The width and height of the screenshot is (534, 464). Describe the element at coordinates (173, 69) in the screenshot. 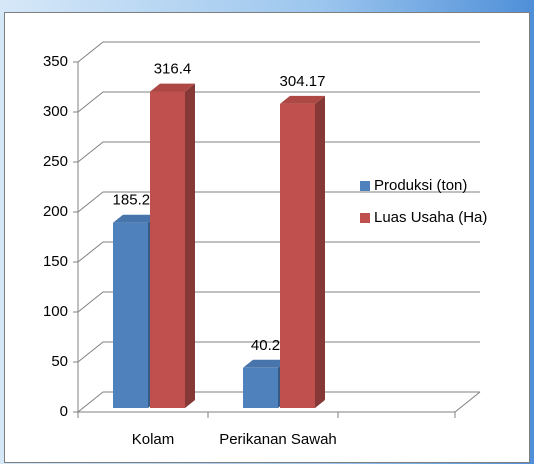

I see `data-label: 316.4` at that location.